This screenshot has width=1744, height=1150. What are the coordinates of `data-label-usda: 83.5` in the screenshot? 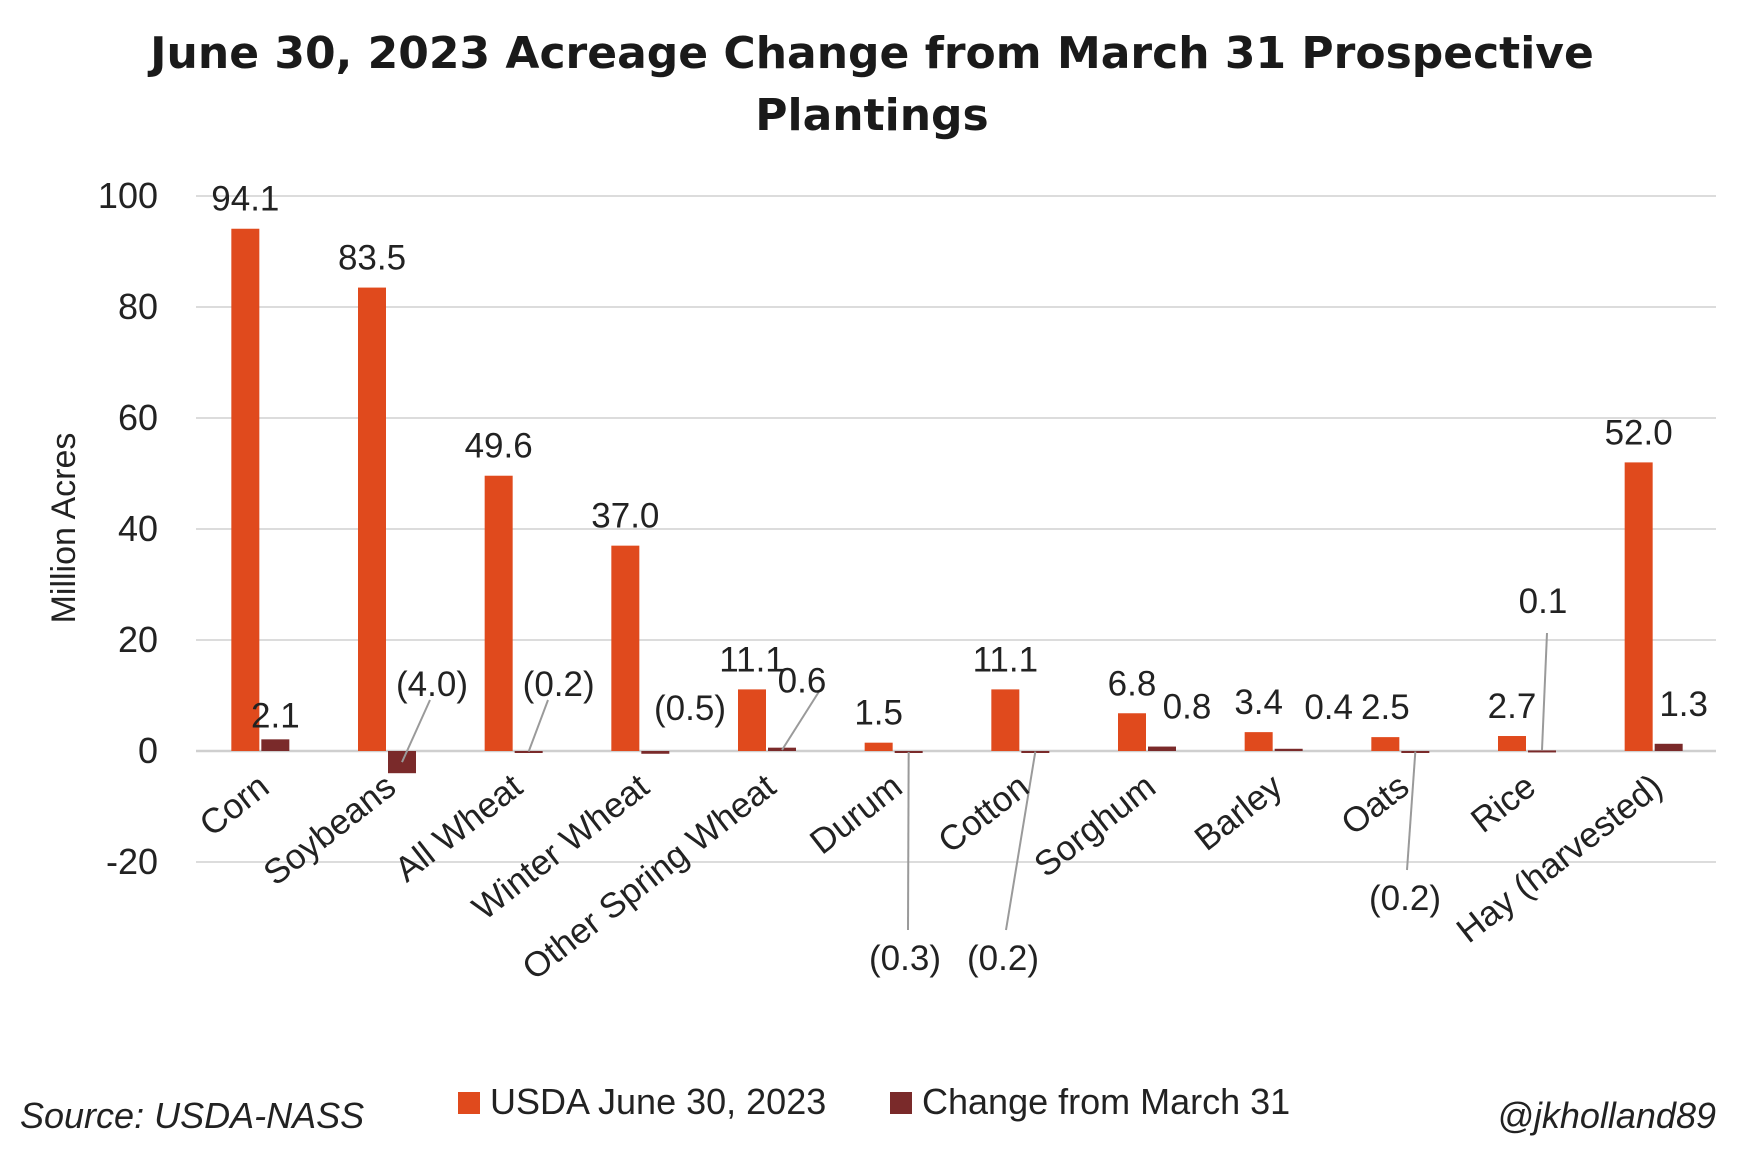 It's located at (372, 258).